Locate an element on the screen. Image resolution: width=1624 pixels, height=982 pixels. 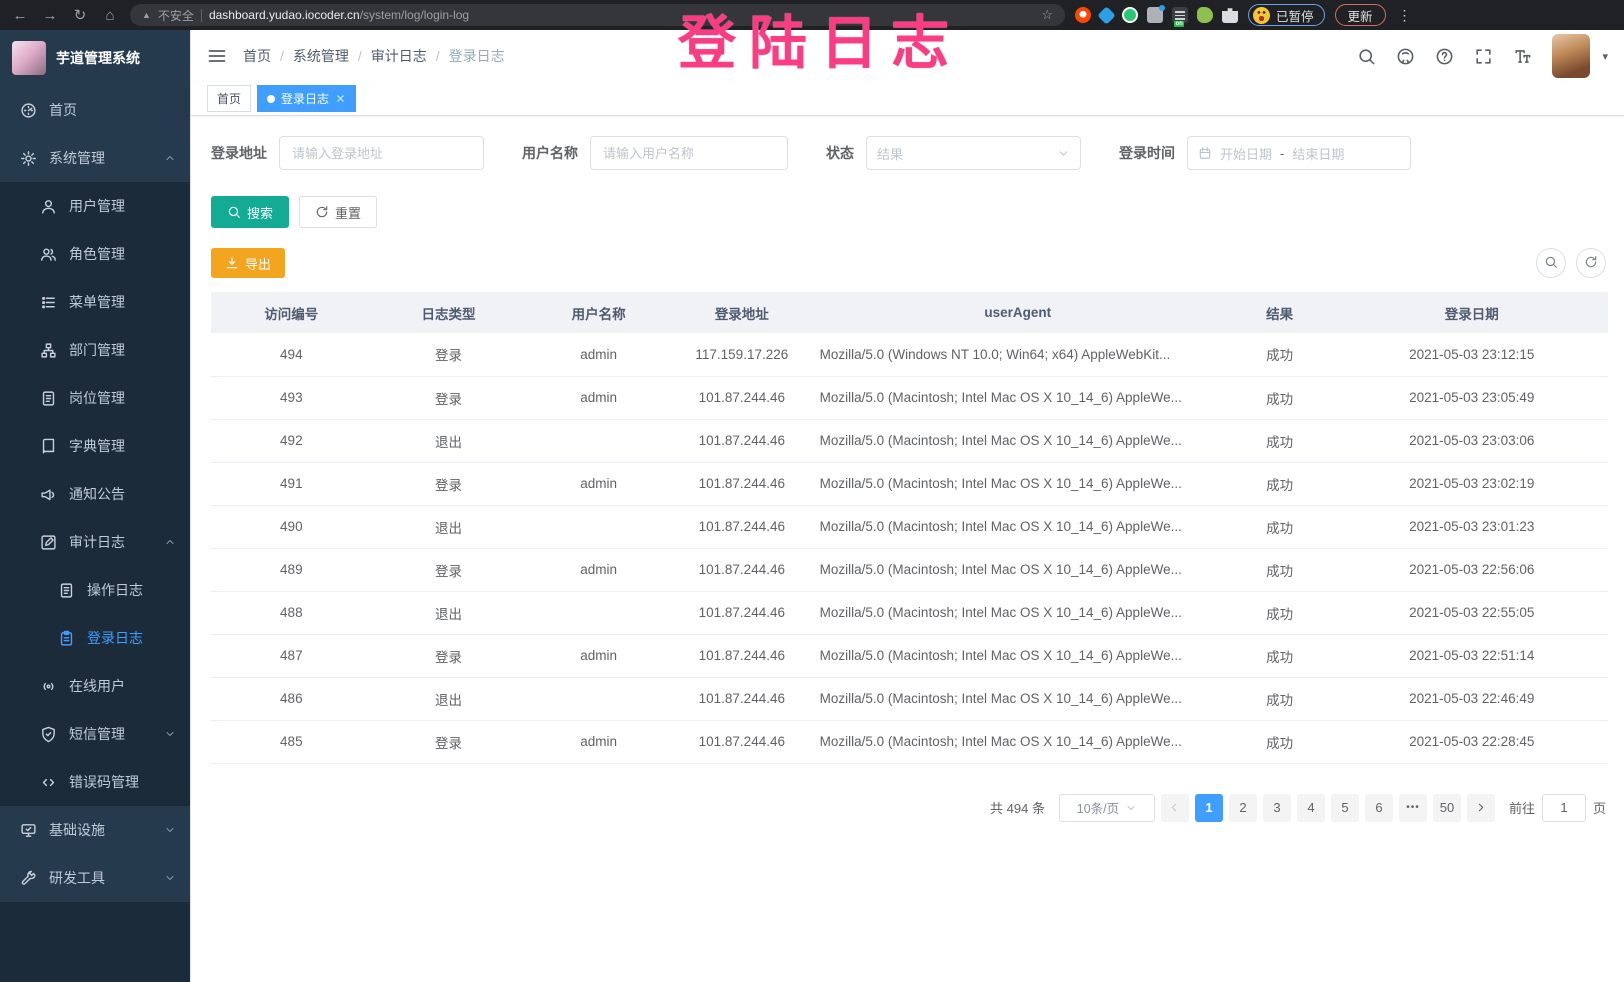
close-icon is located at coordinates (340, 98).